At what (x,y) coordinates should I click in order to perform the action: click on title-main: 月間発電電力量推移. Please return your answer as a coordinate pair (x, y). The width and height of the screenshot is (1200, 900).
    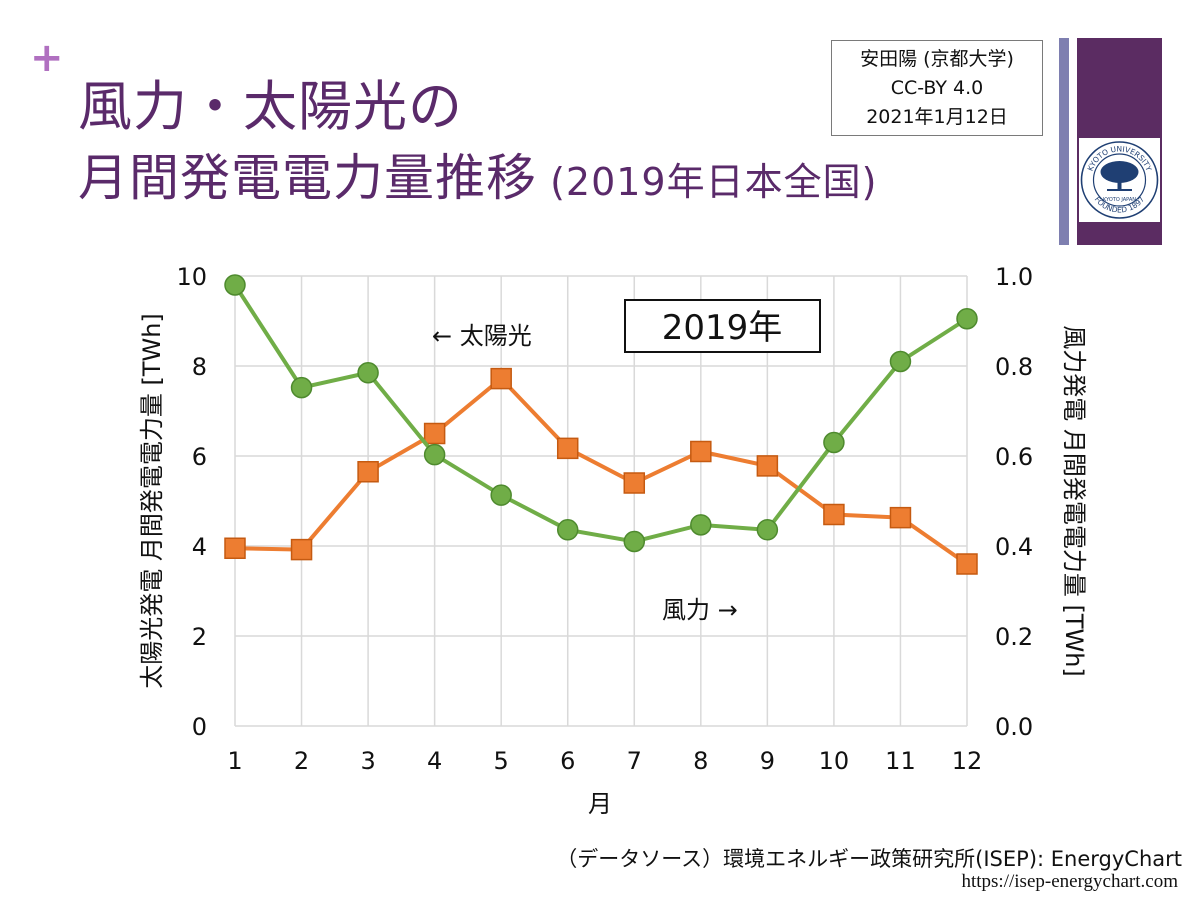
    Looking at the image, I should click on (307, 178).